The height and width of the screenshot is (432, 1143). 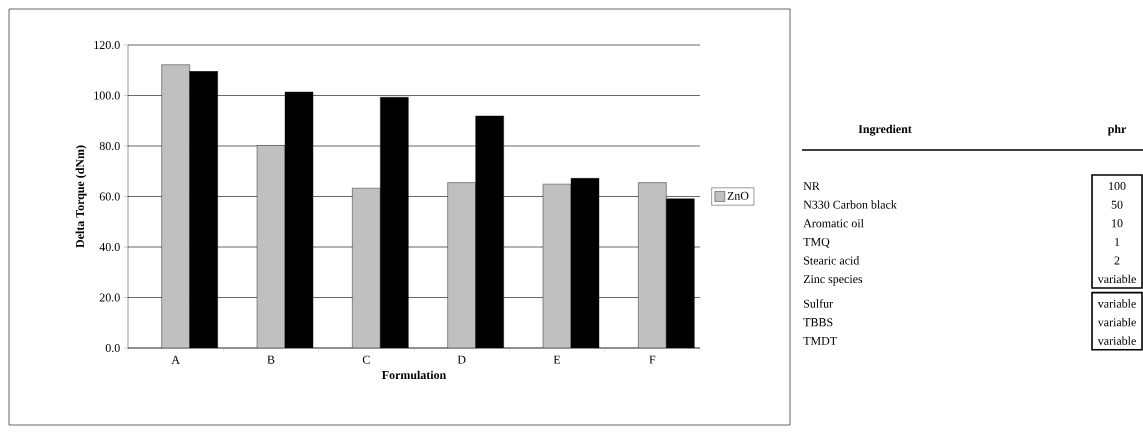 What do you see at coordinates (833, 223) in the screenshot?
I see `text: Aromatic oil` at bounding box center [833, 223].